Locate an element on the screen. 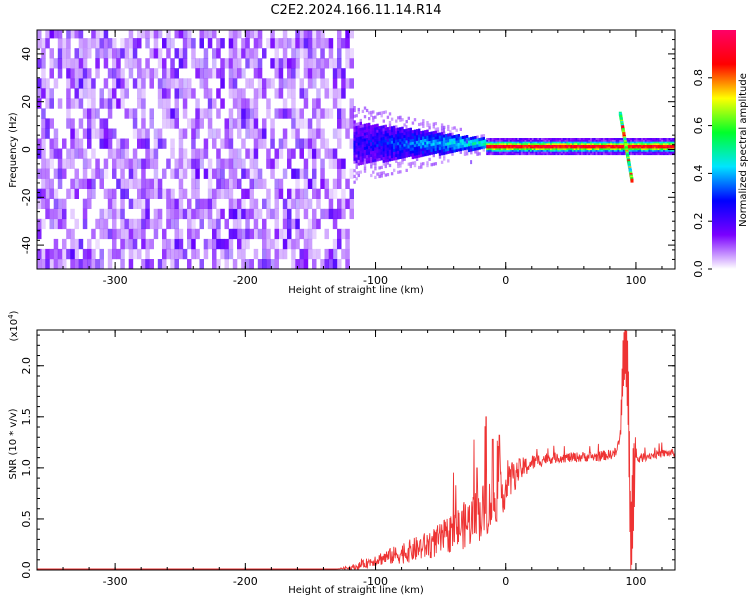  spectrogram-ylabel: Frequency (Hz) is located at coordinates (13, 150).